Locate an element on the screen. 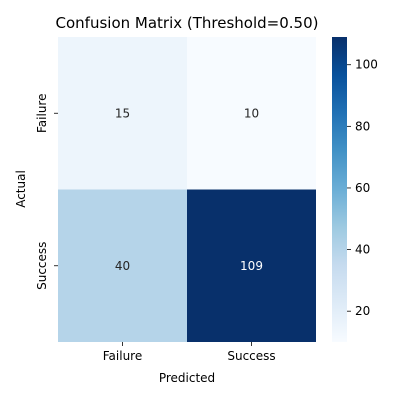 The width and height of the screenshot is (400, 400). cell-value-label: 40 is located at coordinates (122, 266).